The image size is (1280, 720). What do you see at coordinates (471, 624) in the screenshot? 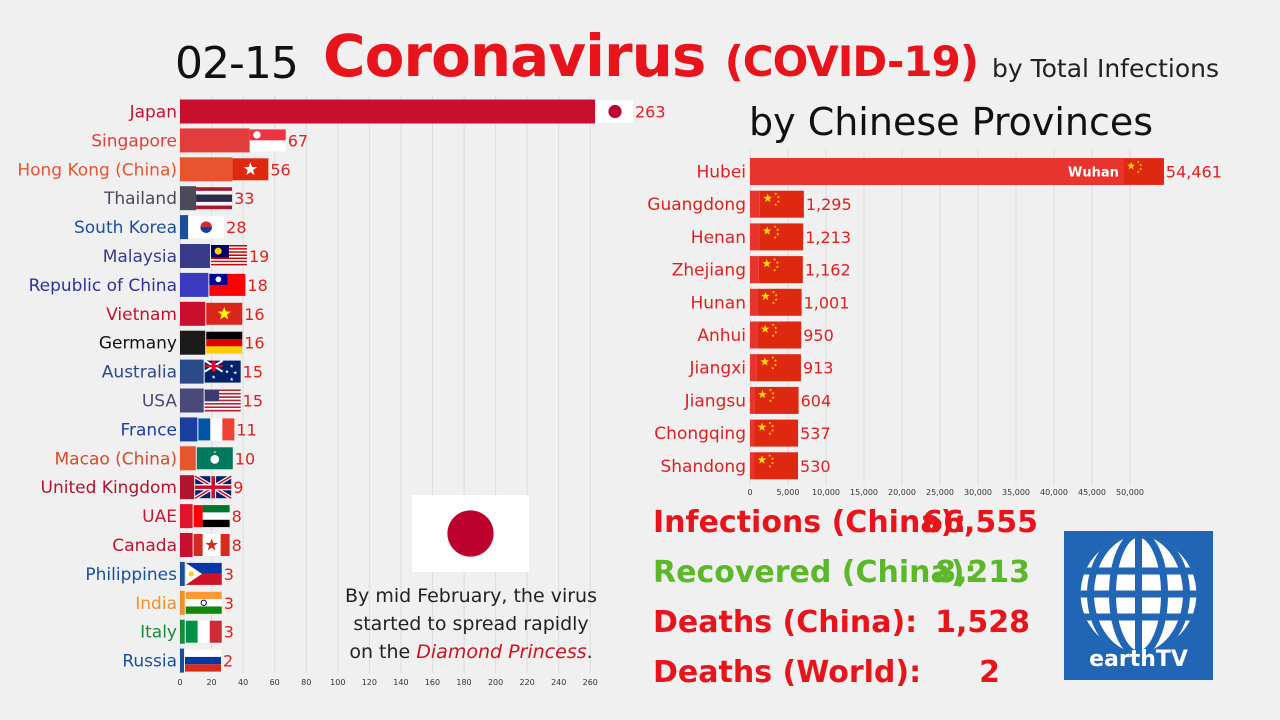
I see `caption-line-2: started to spread rapidly` at bounding box center [471, 624].